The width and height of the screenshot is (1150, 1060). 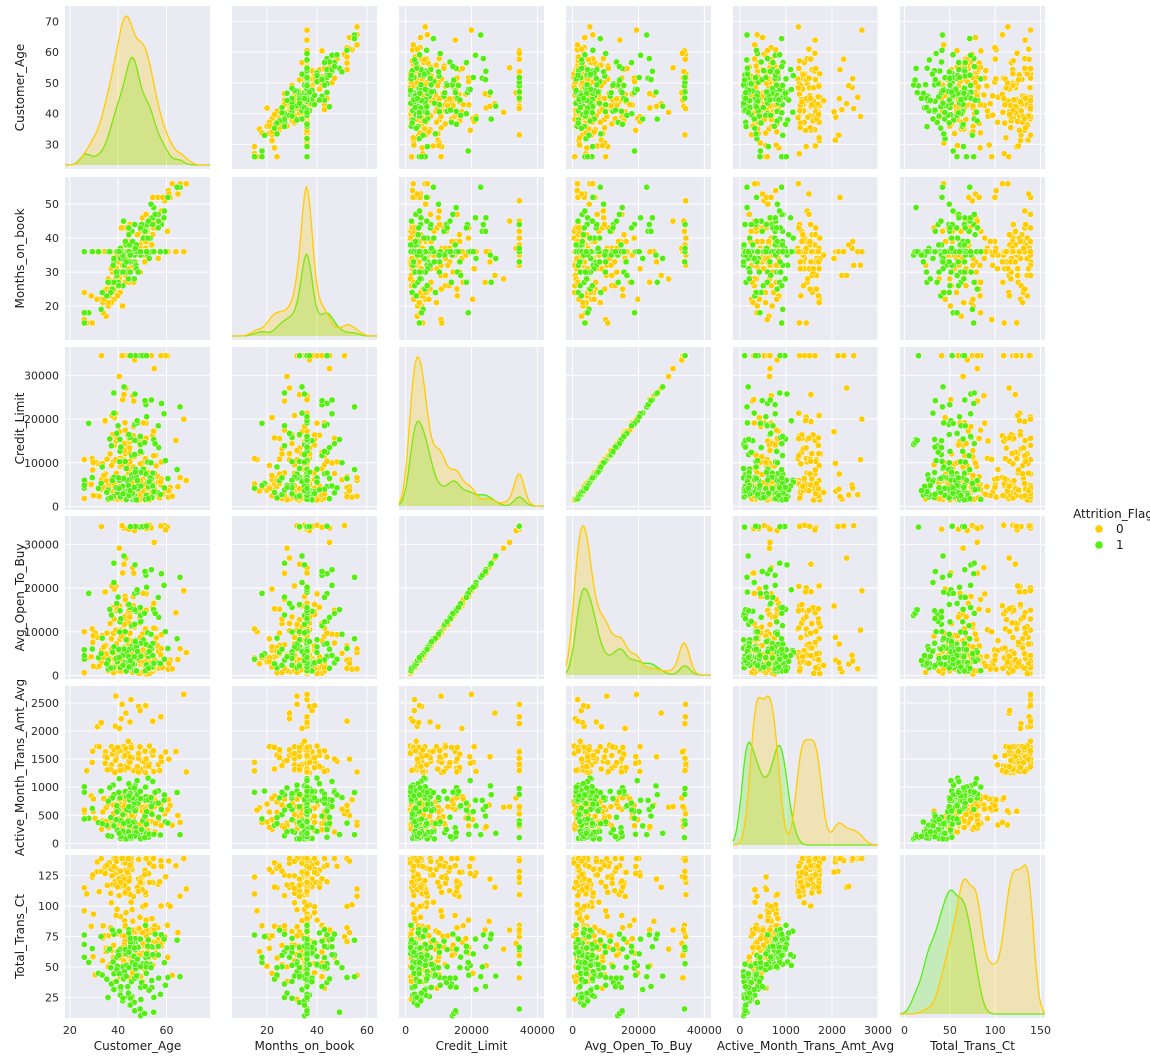 What do you see at coordinates (806, 428) in the screenshot?
I see `panel-r2-c4` at bounding box center [806, 428].